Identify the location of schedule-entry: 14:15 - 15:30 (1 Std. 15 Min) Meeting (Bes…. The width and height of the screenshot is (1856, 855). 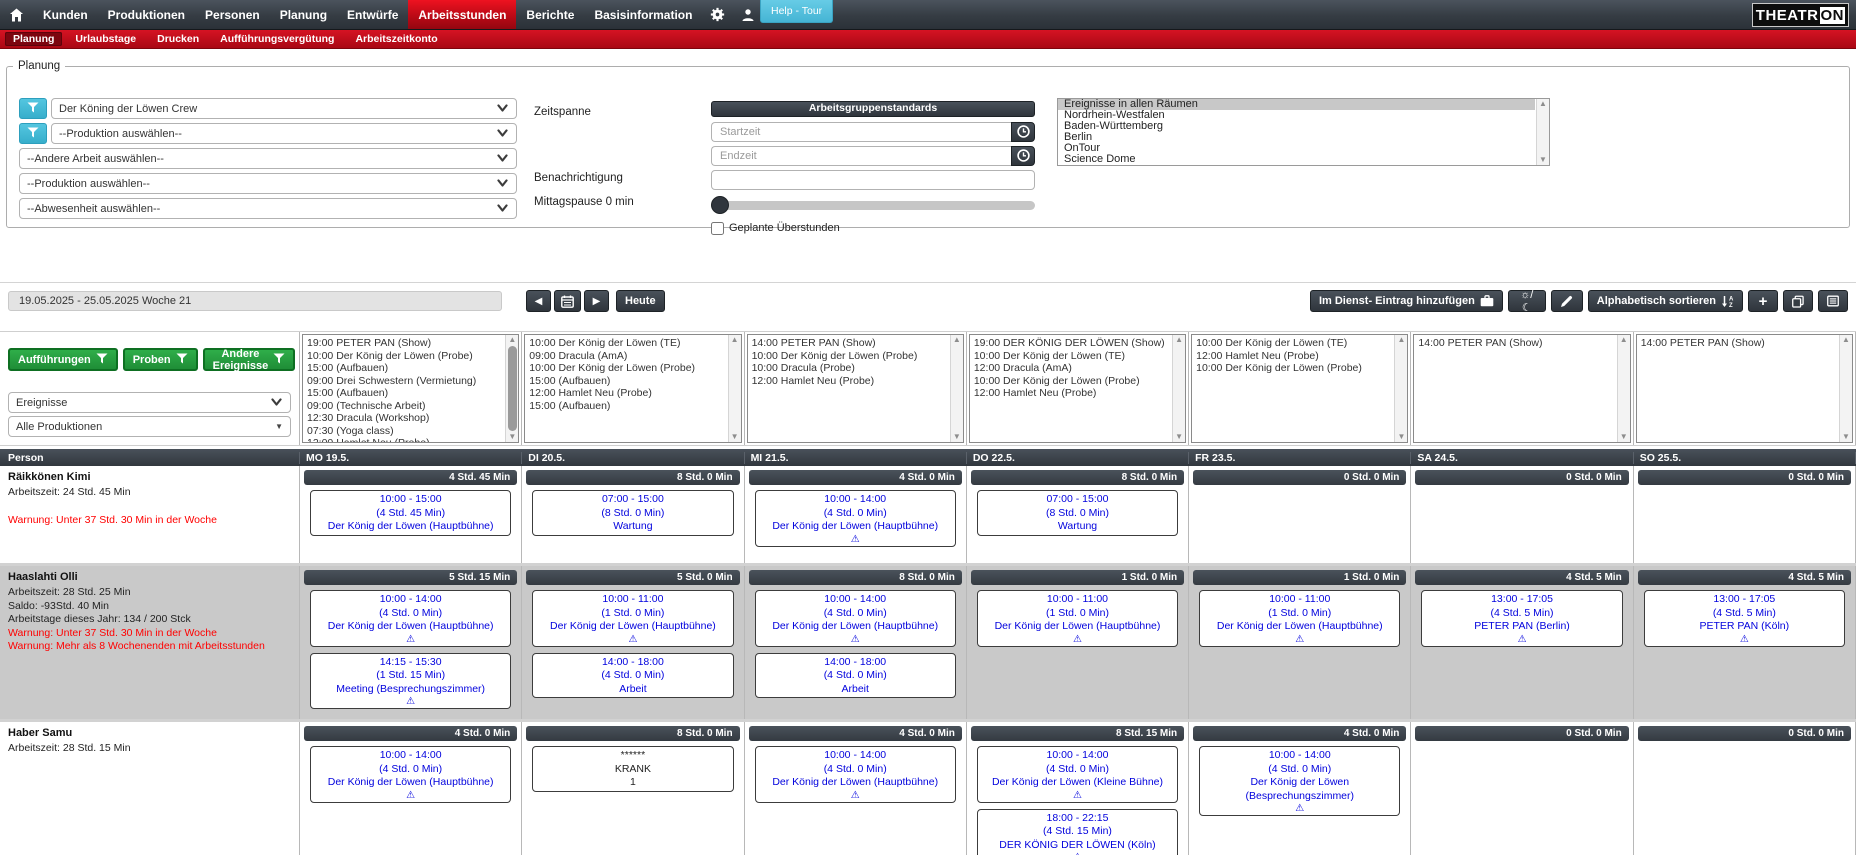
(411, 680).